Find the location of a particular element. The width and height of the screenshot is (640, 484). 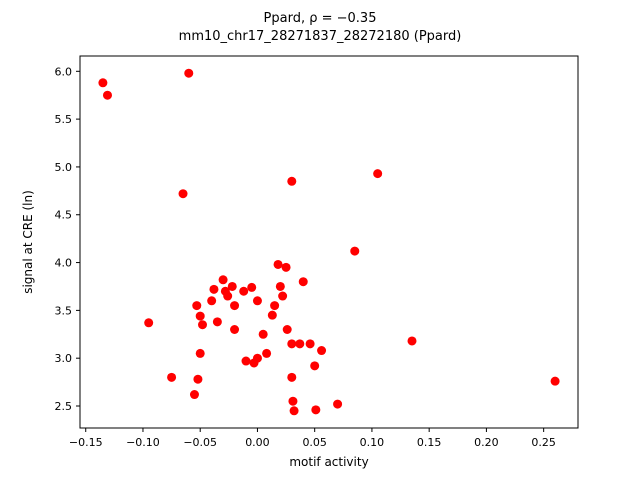

x-axis-label: motif activity is located at coordinates (328, 462).